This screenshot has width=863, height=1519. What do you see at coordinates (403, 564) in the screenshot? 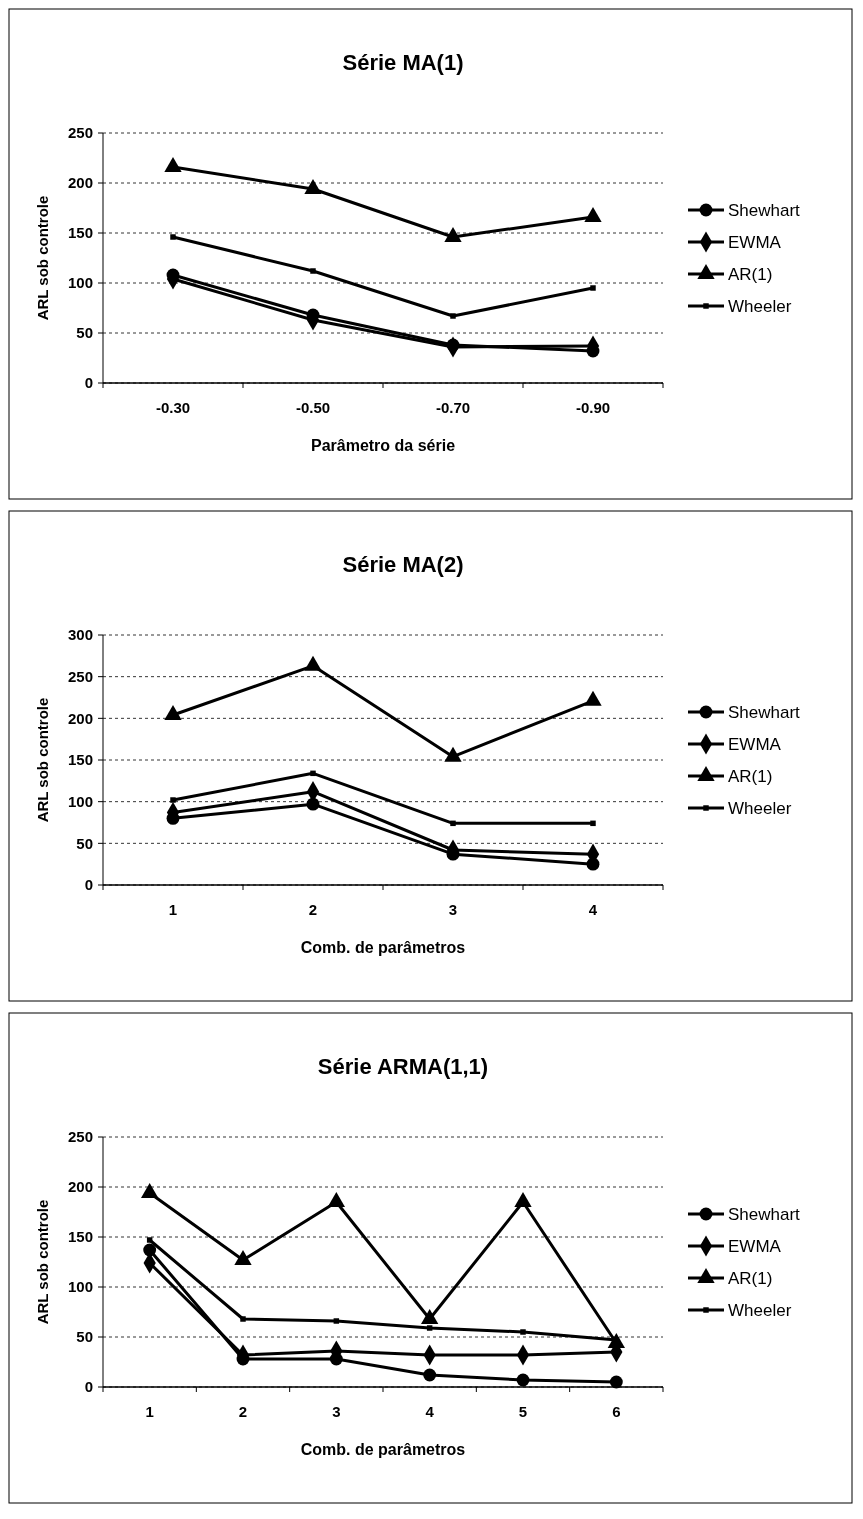
I see `chart-title: Série MA(2)` at bounding box center [403, 564].